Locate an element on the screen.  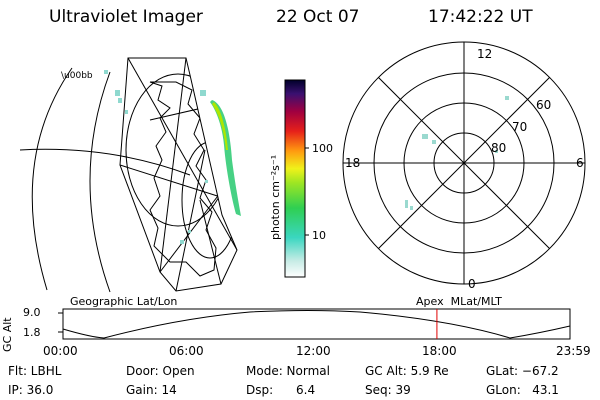
glat-status: GLat: −67.2 is located at coordinates (522, 371).